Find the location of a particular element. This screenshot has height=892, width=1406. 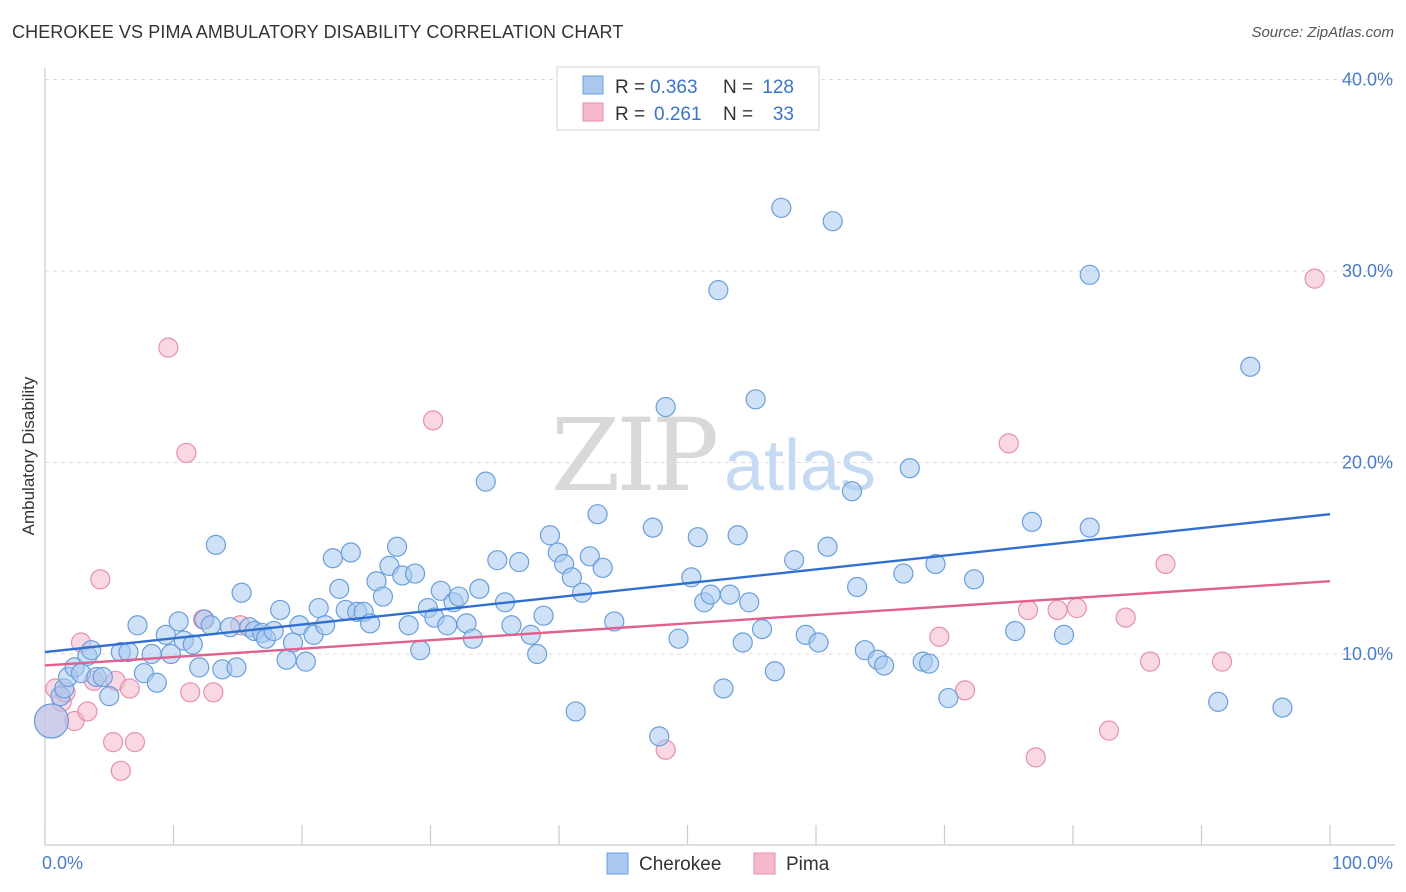

cherokee-trend-line is located at coordinates (687, 583).